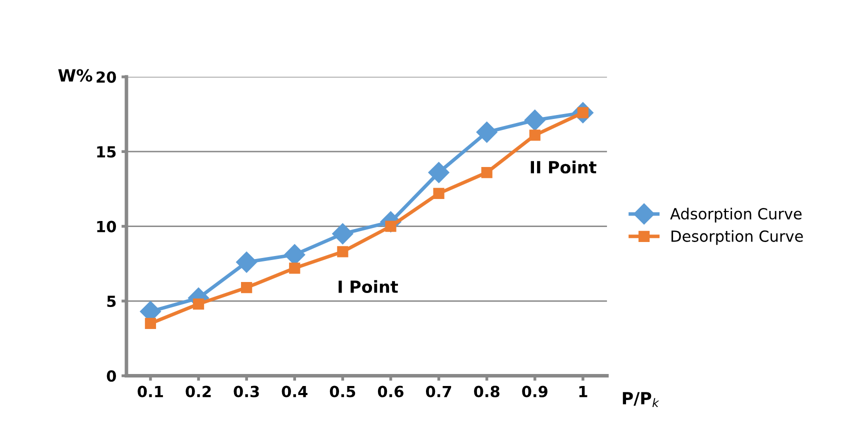 This screenshot has width=843, height=427. Describe the element at coordinates (246, 392) in the screenshot. I see `x-tick-label: 0.3` at that location.